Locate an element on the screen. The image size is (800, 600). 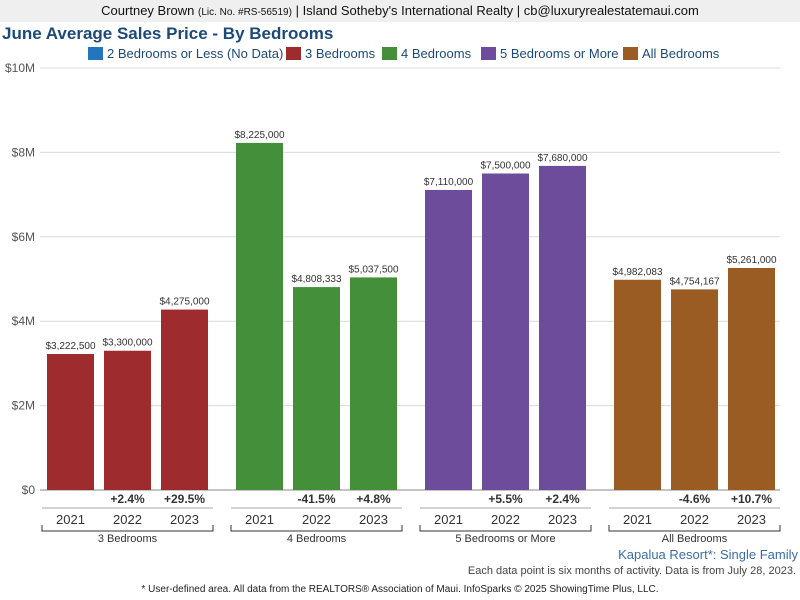
legend-label: All Bedrooms is located at coordinates (681, 53).